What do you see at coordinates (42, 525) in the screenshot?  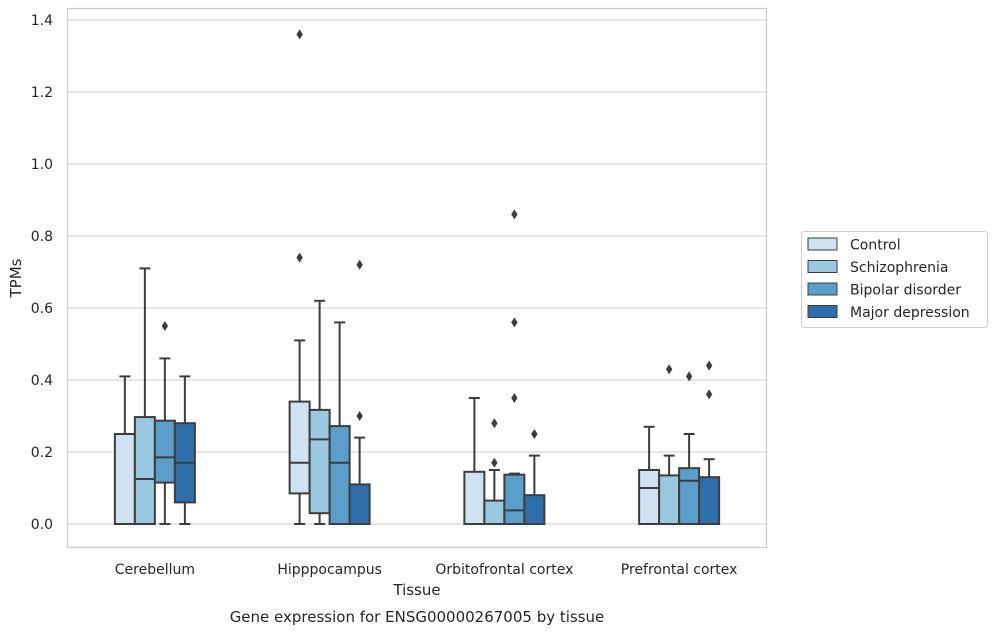 I see `y-tick-label: 0.0` at bounding box center [42, 525].